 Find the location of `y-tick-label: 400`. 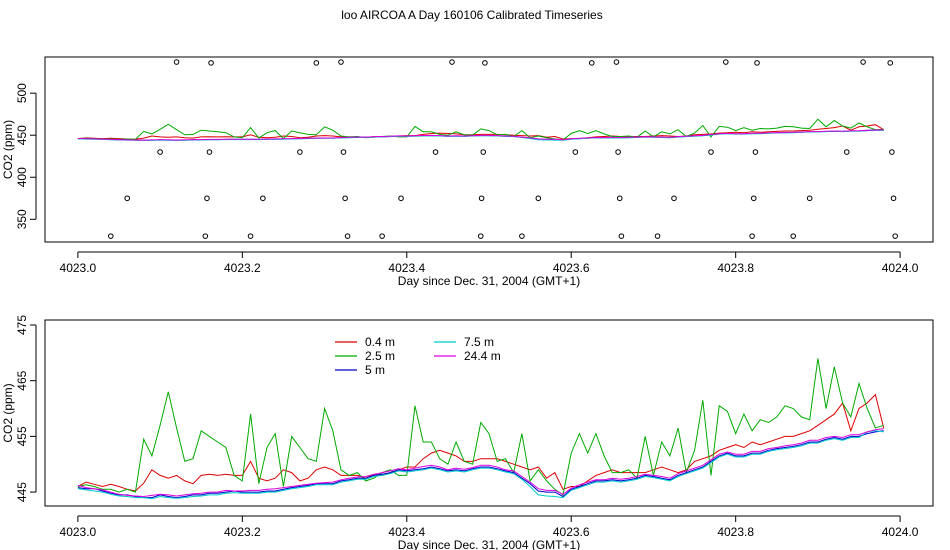

y-tick-label: 400 is located at coordinates (22, 177).